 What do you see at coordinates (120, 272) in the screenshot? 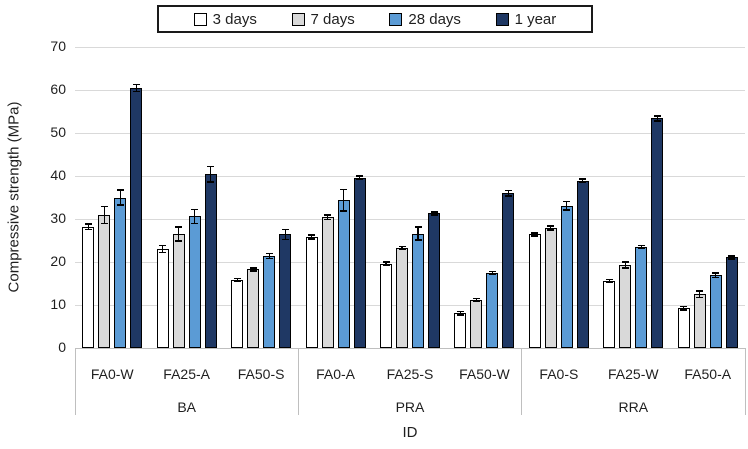
I see `bar-28-days-FA0-W` at bounding box center [120, 272].